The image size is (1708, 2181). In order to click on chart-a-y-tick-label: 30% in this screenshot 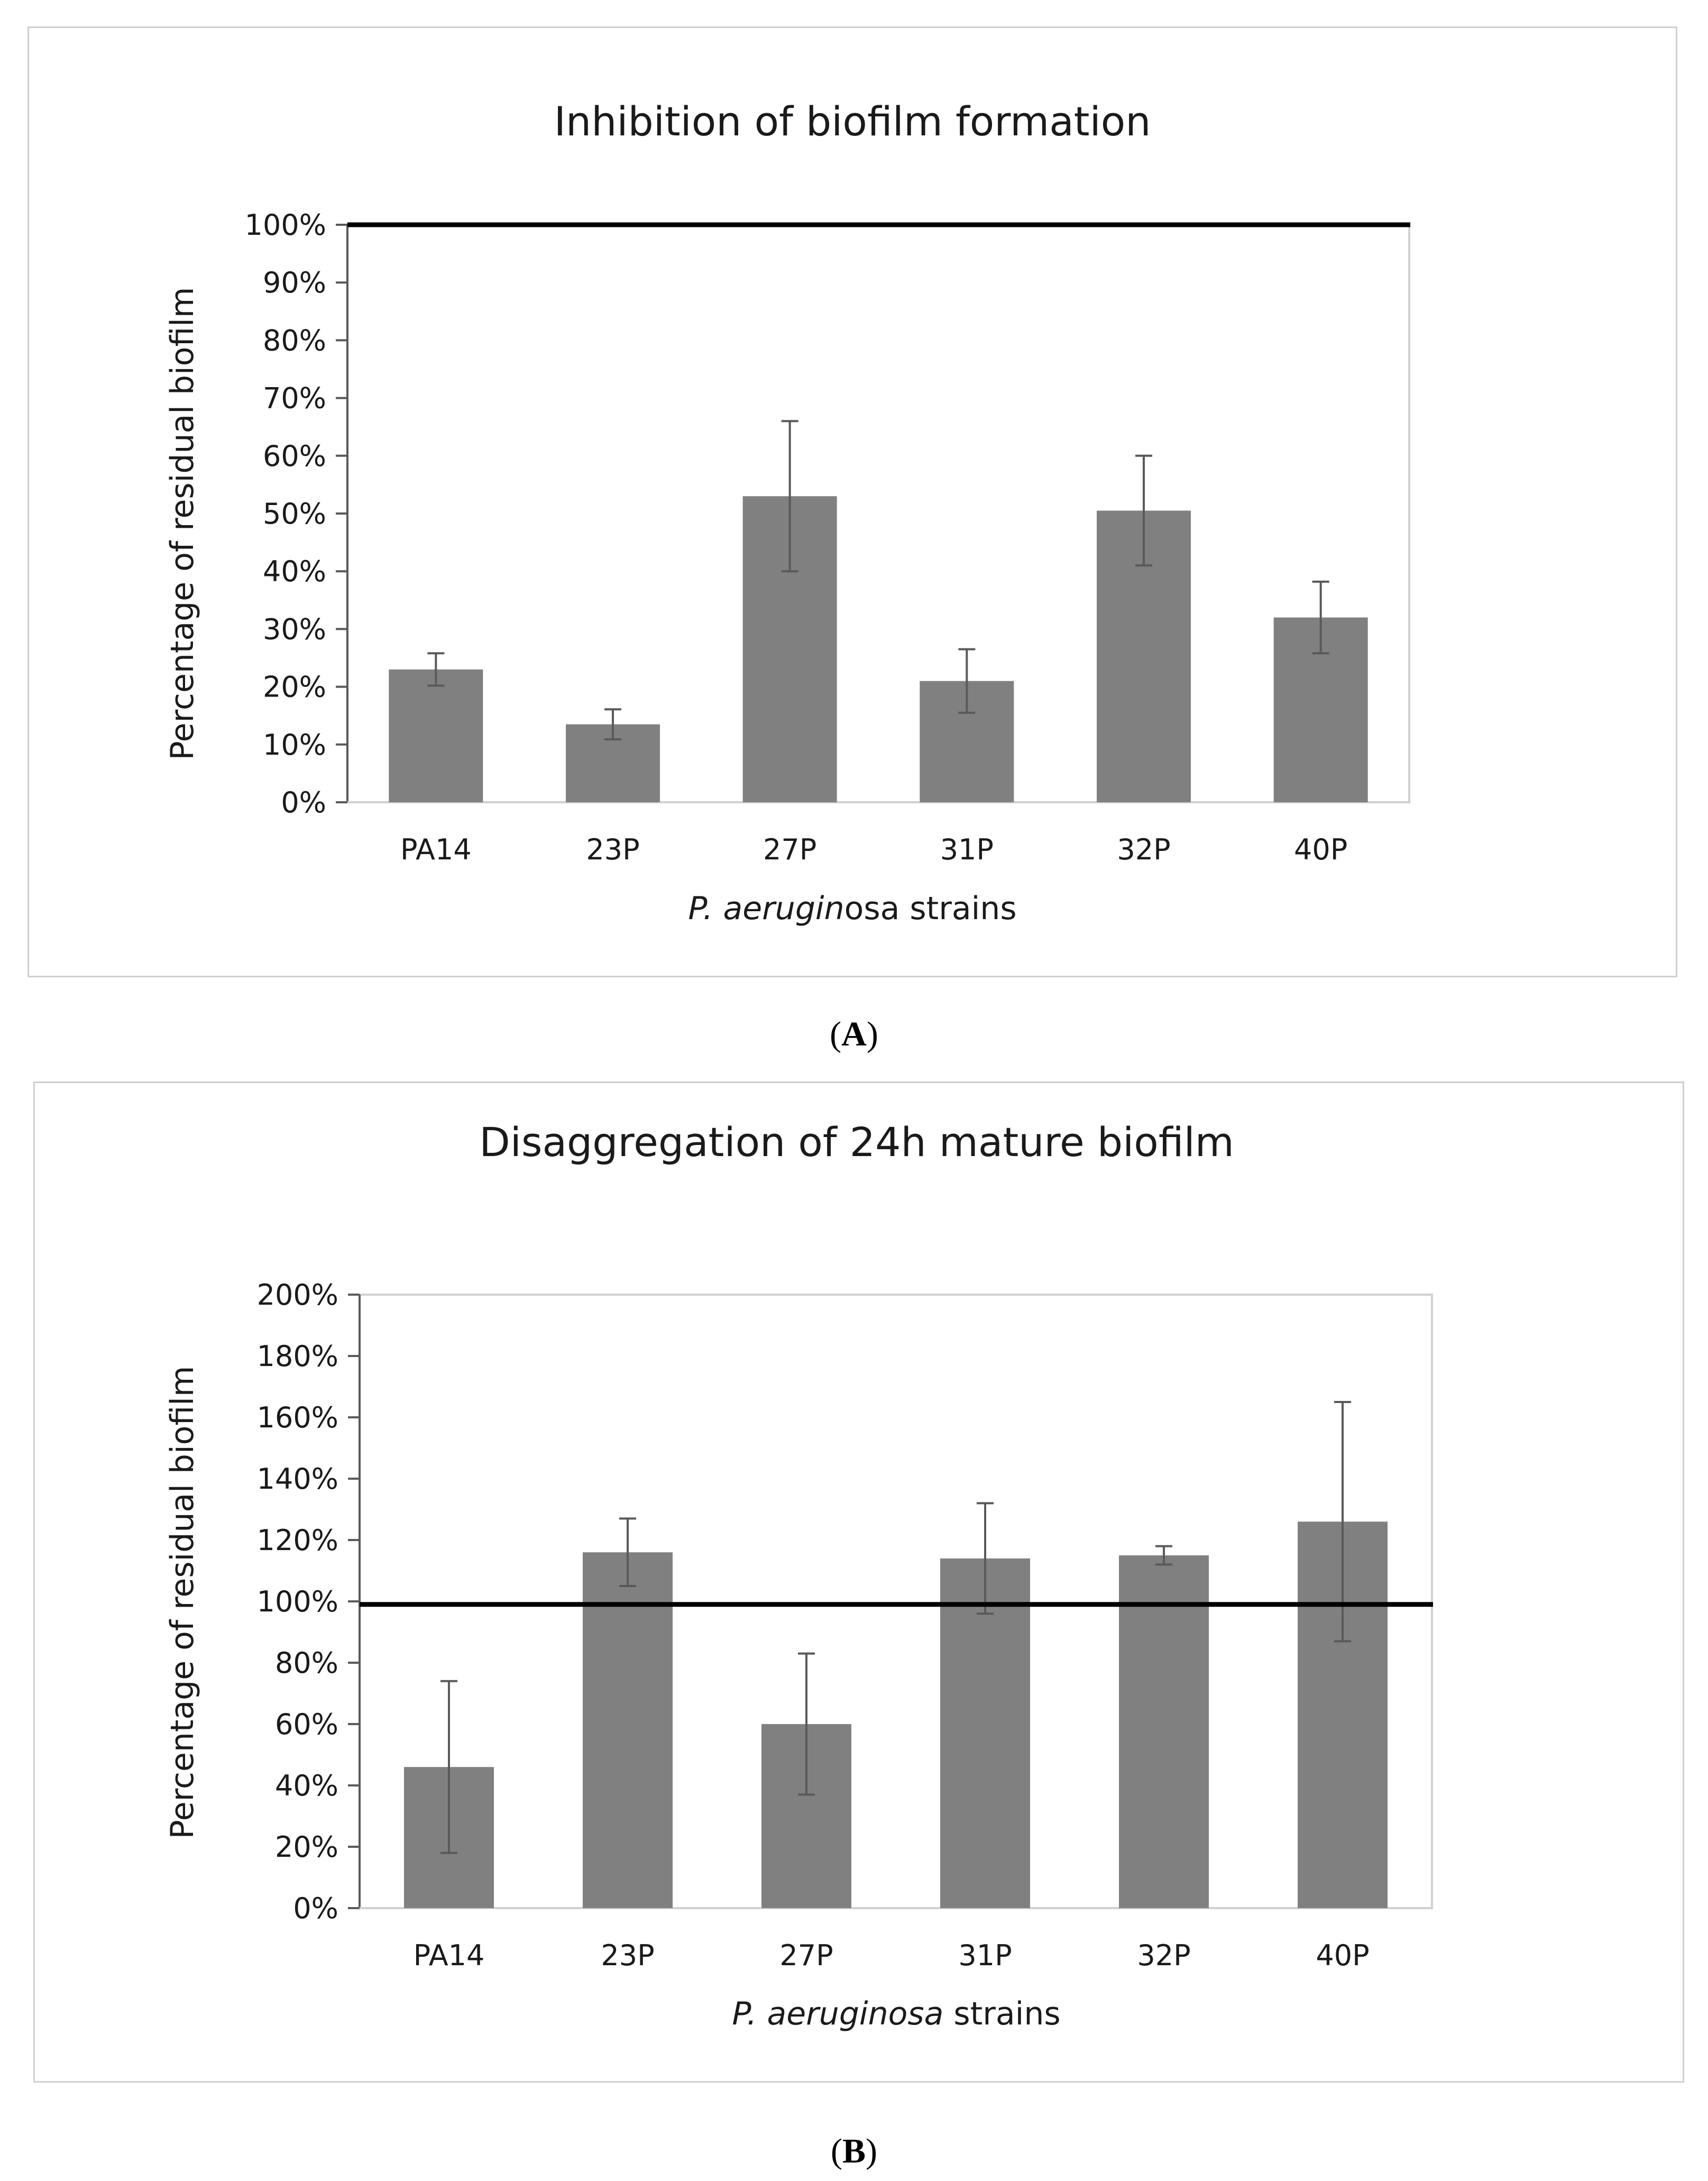, I will do `click(294, 629)`.